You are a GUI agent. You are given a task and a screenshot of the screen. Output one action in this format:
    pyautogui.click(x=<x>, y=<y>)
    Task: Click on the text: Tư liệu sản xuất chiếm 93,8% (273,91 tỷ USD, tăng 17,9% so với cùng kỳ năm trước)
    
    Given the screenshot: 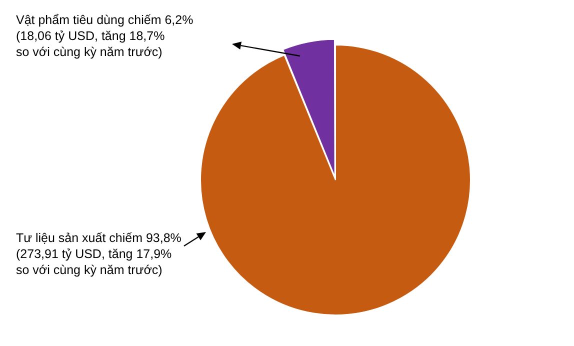 What is the action you would take?
    pyautogui.click(x=99, y=254)
    